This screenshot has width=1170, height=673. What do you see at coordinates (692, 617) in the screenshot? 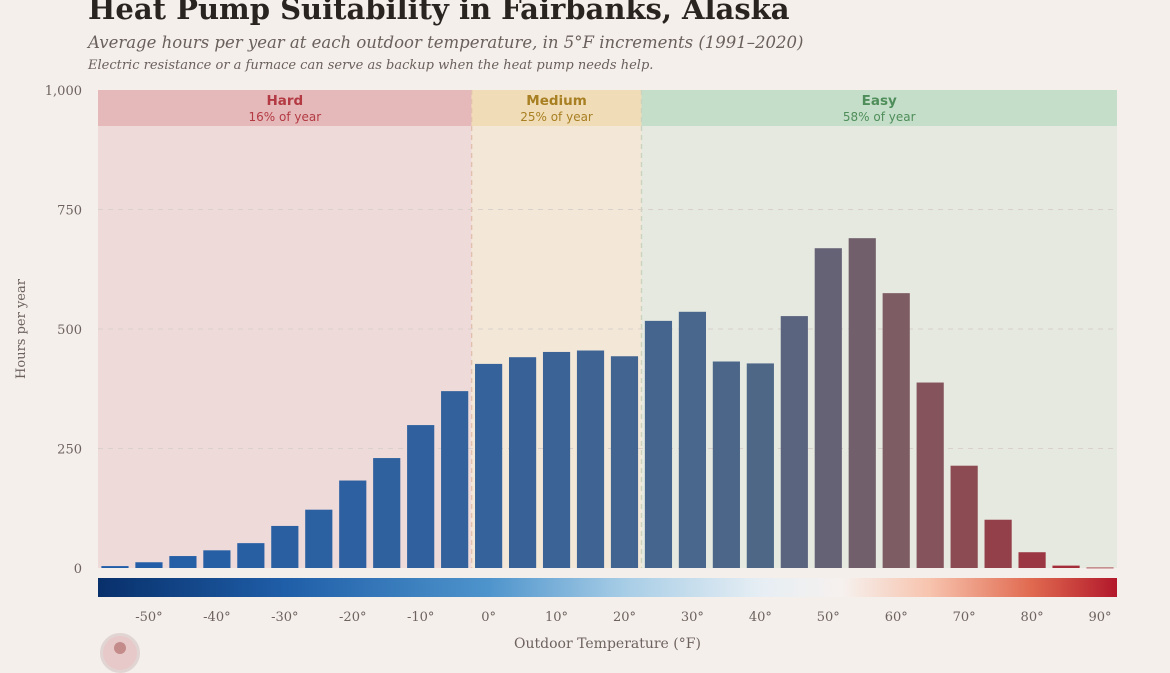
I see `x-tick-label: 30°` at bounding box center [692, 617].